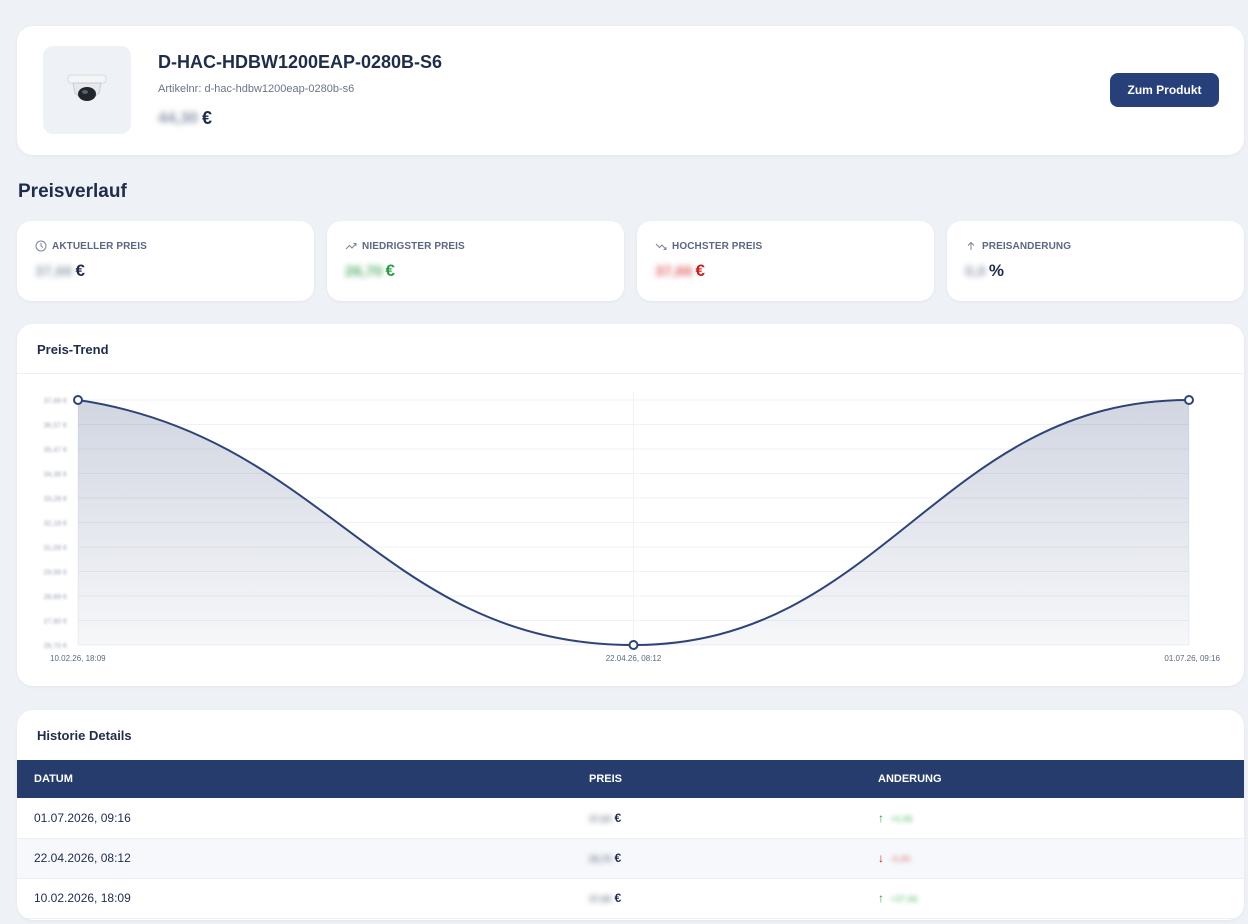 The height and width of the screenshot is (924, 1248). What do you see at coordinates (55, 499) in the screenshot?
I see `y-tick-label: 33,28 €` at bounding box center [55, 499].